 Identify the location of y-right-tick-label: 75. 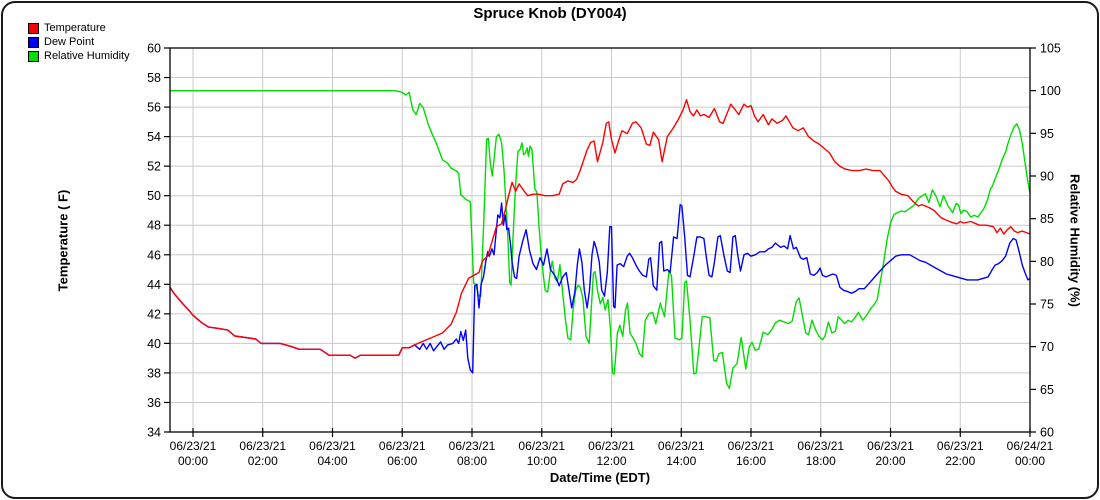
(1047, 305).